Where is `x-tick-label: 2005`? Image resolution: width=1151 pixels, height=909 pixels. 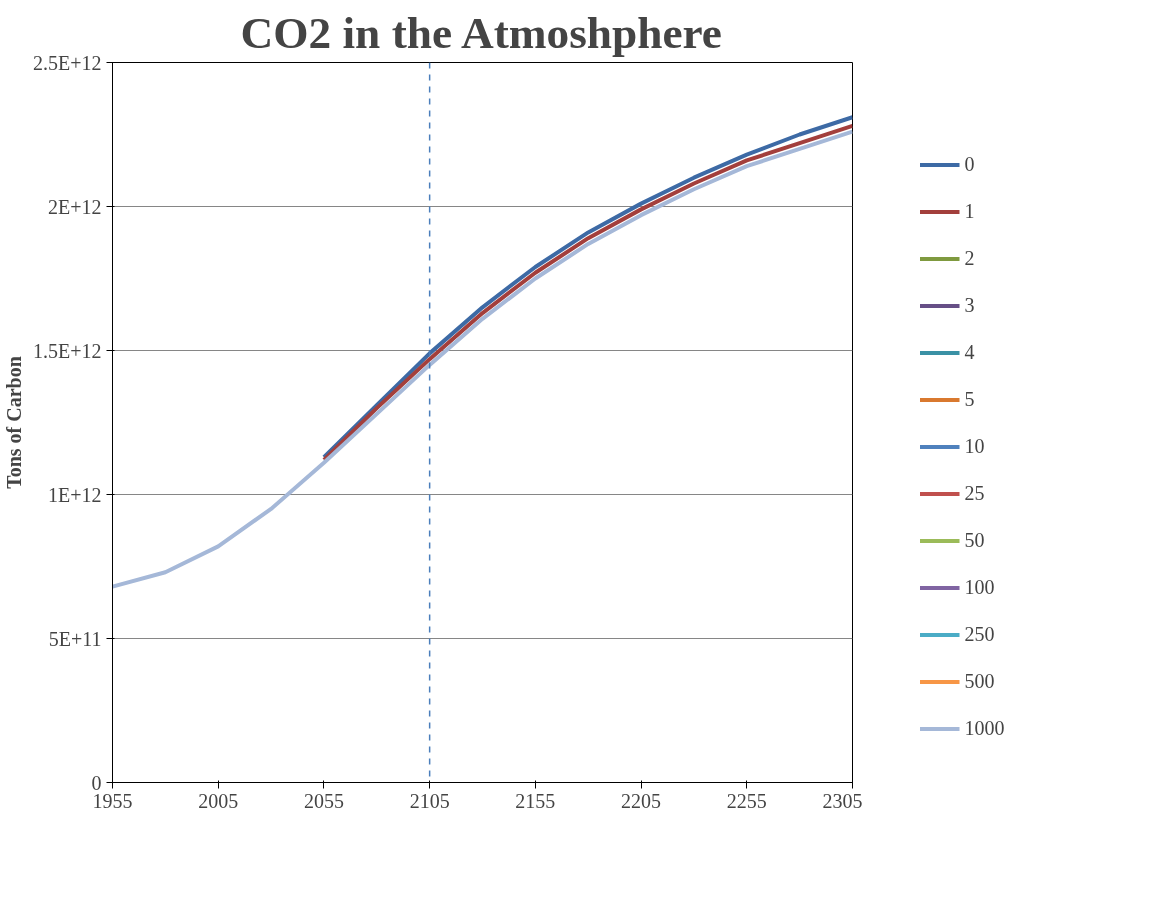
x-tick-label: 2005 is located at coordinates (218, 800).